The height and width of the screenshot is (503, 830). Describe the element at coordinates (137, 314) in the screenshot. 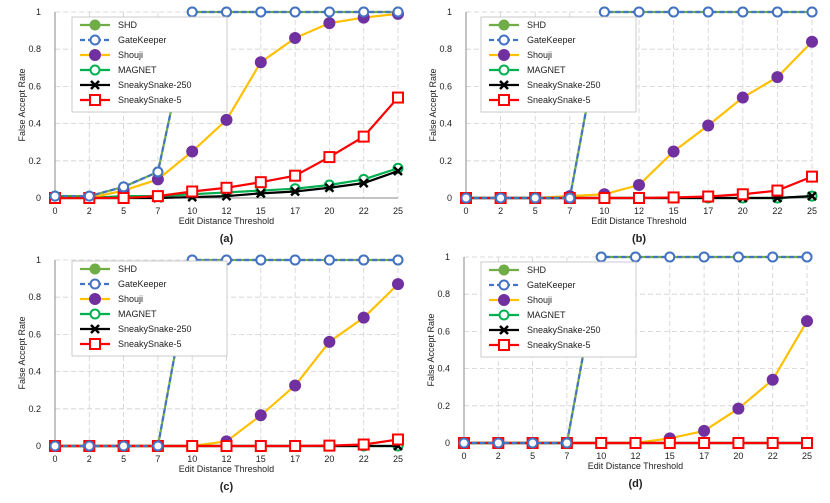

I see `legend-label: MAGNET` at that location.